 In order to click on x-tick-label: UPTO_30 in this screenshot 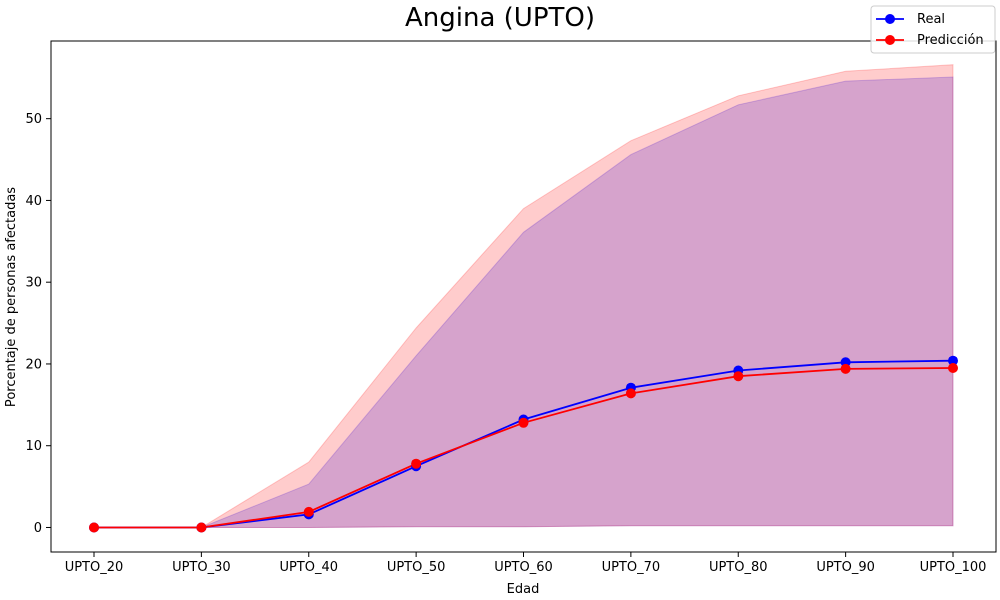, I will do `click(201, 567)`.